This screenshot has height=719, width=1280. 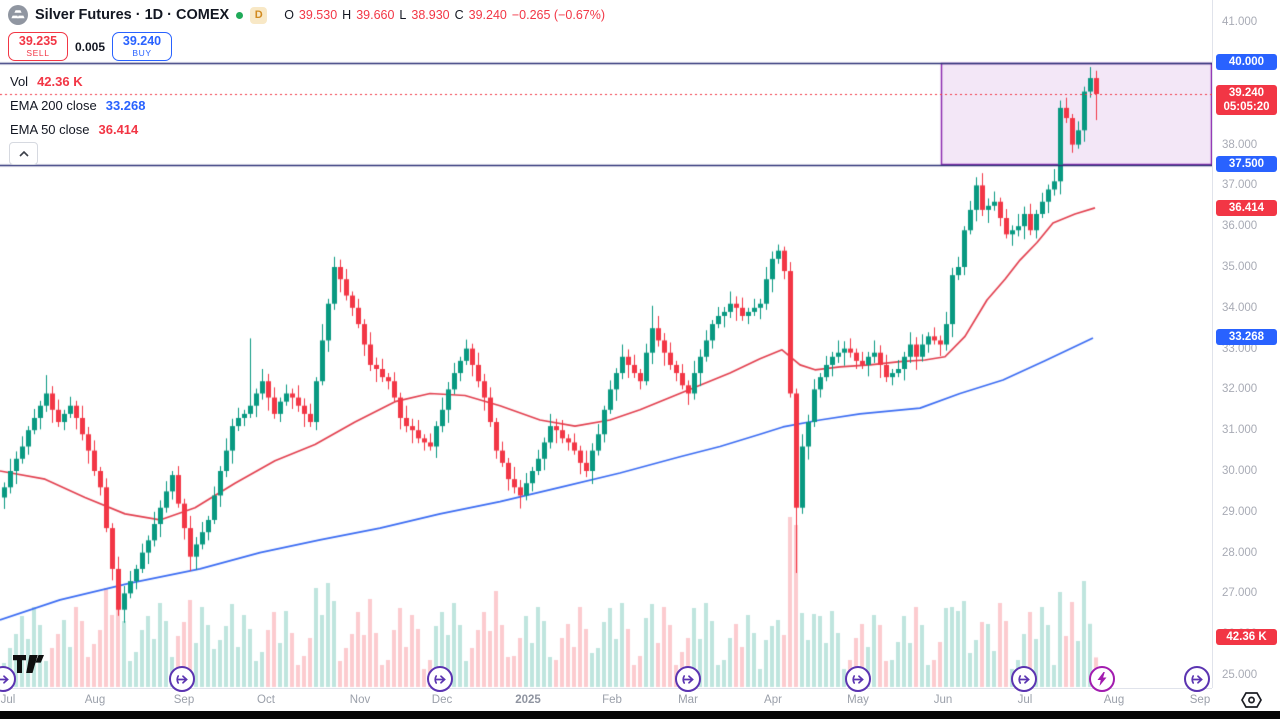 What do you see at coordinates (403, 15) in the screenshot?
I see `low-key: L` at bounding box center [403, 15].